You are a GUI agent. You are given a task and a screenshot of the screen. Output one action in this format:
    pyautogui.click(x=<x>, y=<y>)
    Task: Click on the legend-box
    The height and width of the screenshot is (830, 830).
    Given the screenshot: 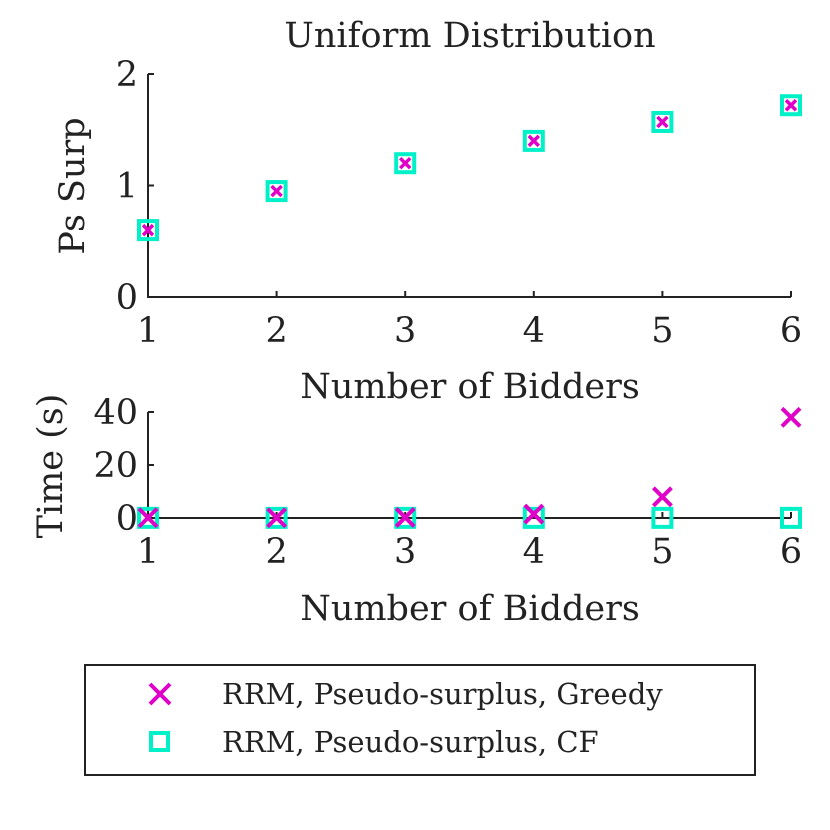 What is the action you would take?
    pyautogui.click(x=420, y=720)
    